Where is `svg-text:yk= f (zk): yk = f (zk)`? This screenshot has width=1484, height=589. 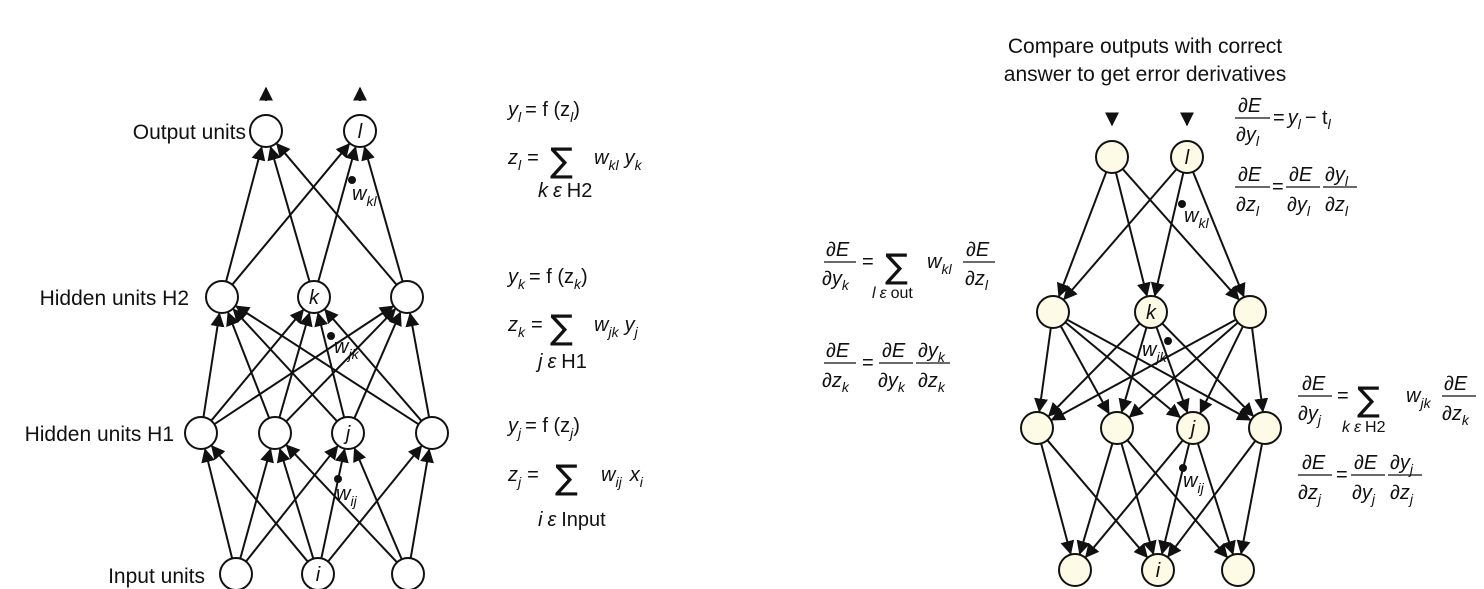
svg-text:yk= f (zk): yk = f (zk) is located at coordinates (547, 279).